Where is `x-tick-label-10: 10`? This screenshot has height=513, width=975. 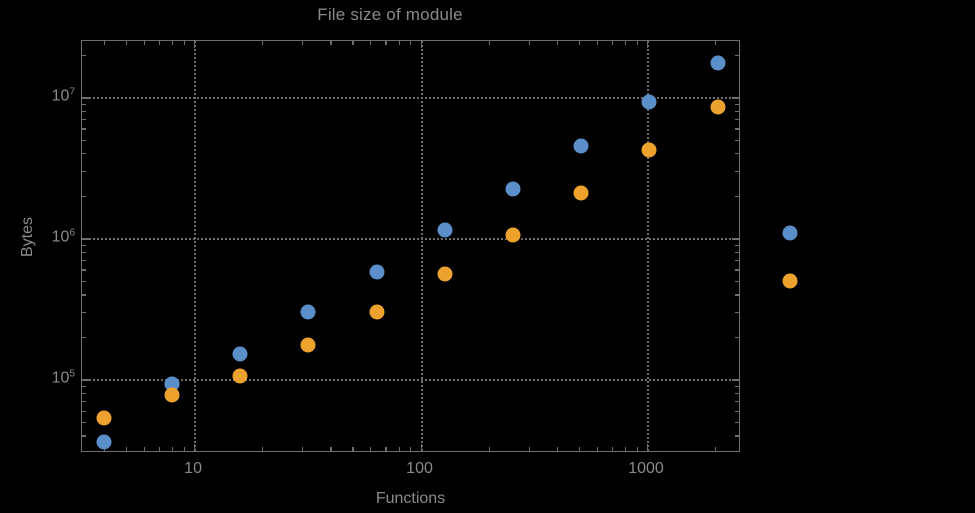
x-tick-label-10: 10 is located at coordinates (193, 468).